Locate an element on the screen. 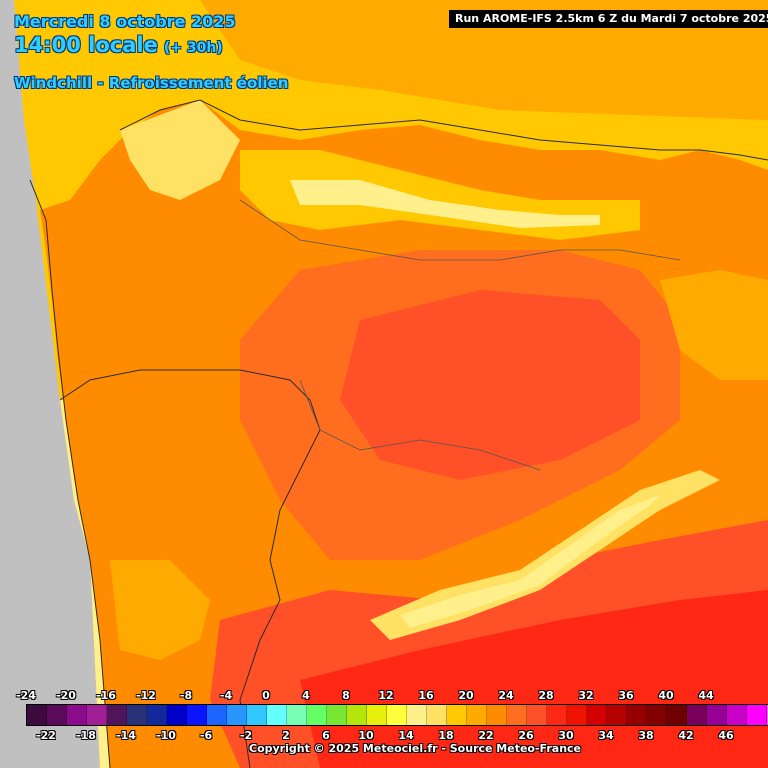 The height and width of the screenshot is (768, 768). scale-top-label: 24 is located at coordinates (506, 695).